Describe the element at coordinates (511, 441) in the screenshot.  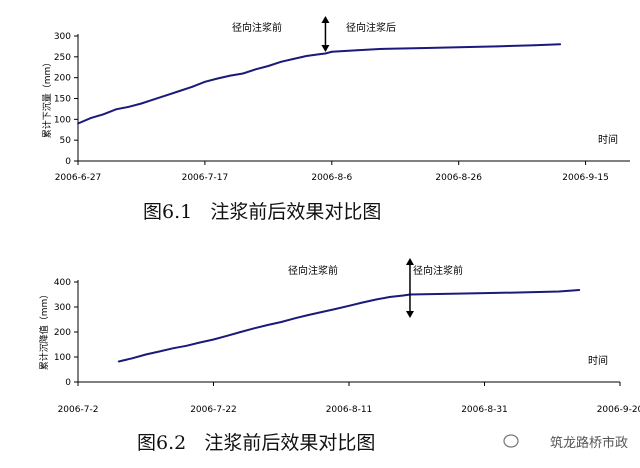
I see `watermark-icon` at that location.